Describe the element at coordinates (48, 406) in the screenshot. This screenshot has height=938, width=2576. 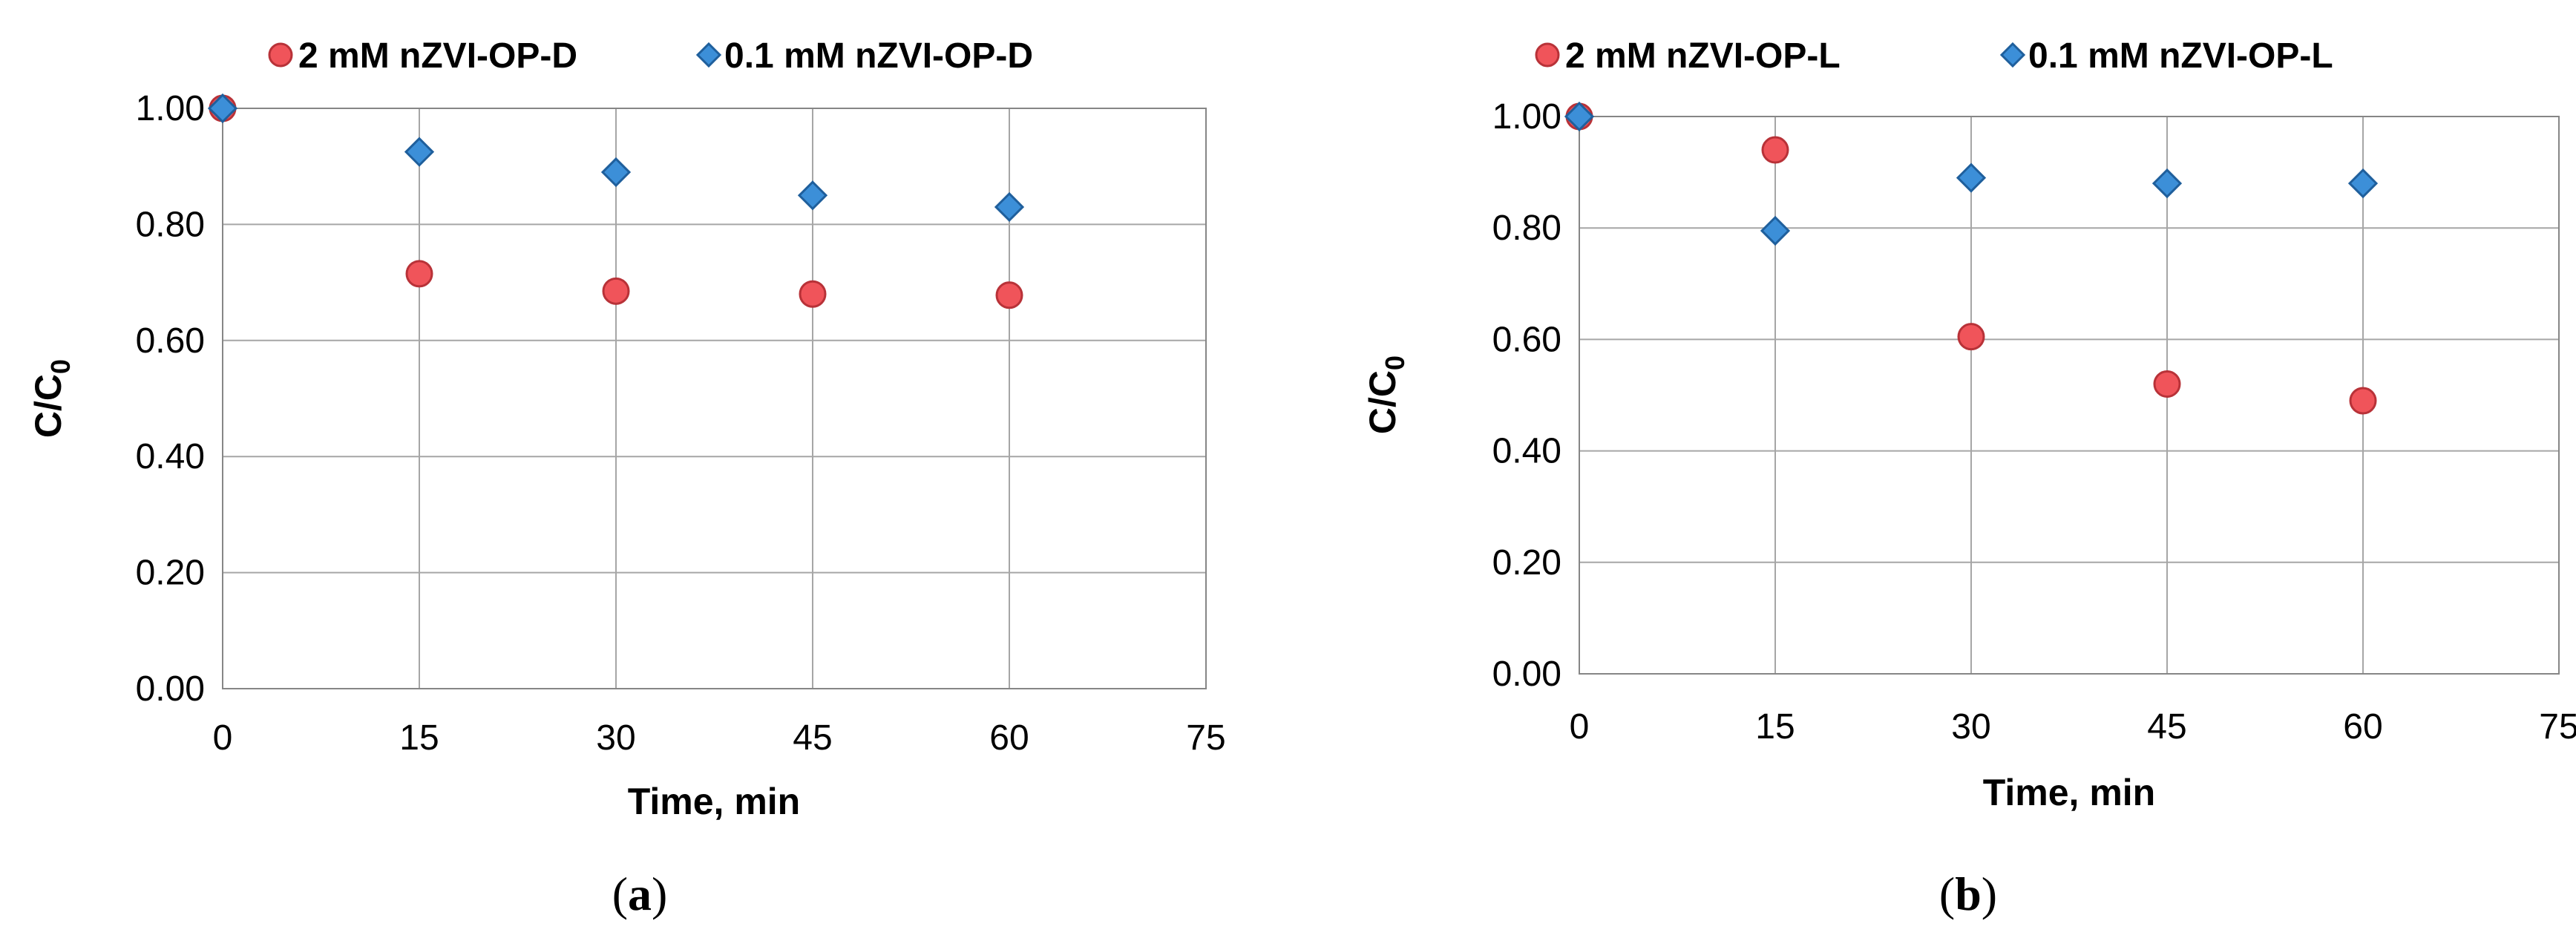
I see `y-axis-title-main-a: C/C` at that location.